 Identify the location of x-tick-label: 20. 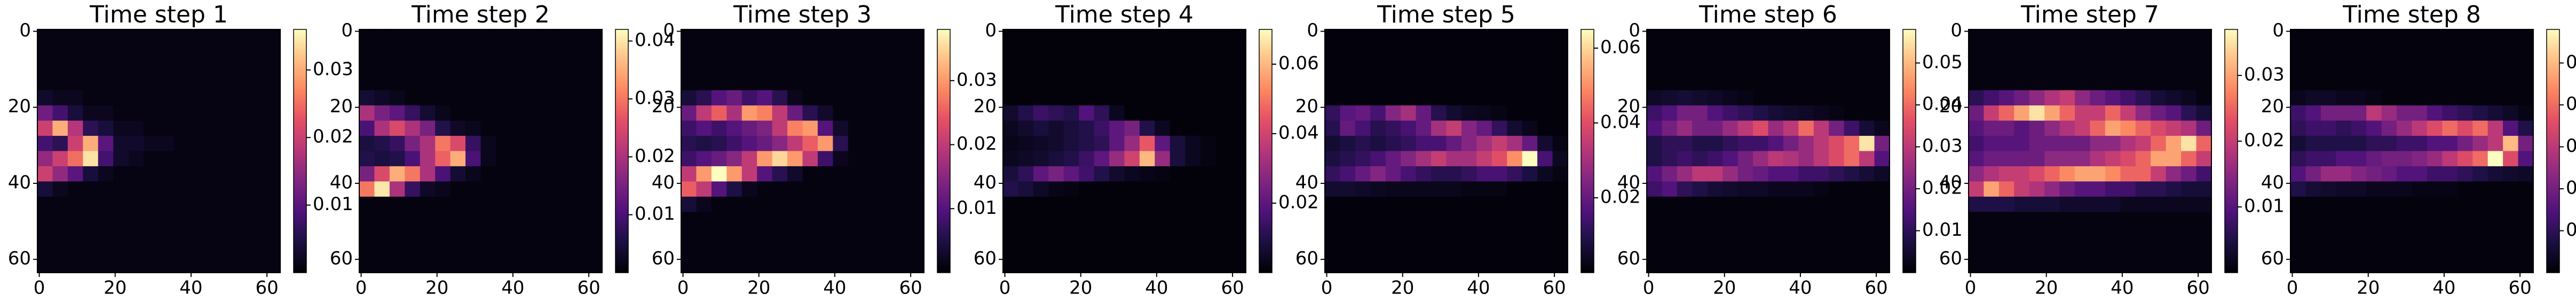
(1724, 288).